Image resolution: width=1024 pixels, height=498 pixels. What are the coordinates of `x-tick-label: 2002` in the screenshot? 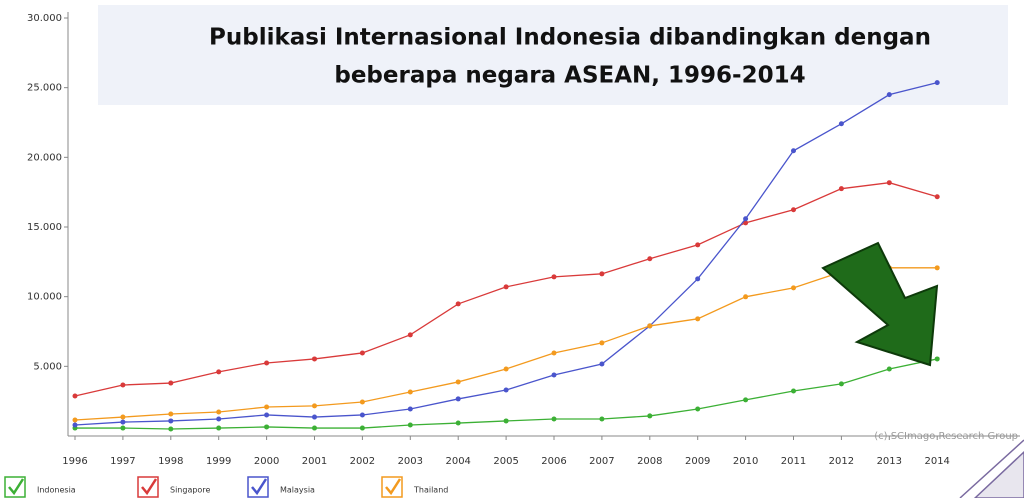 It's located at (362, 461).